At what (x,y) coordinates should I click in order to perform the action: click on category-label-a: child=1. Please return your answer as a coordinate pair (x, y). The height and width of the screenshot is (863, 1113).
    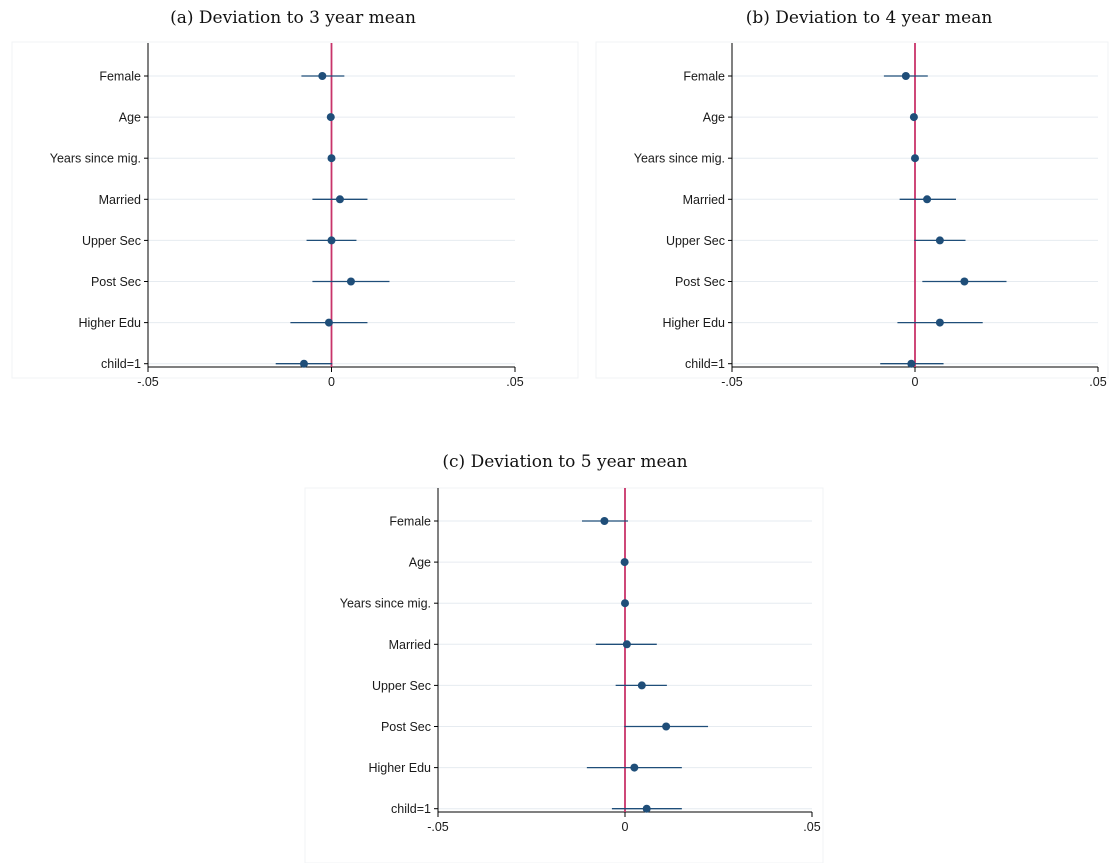
    Looking at the image, I should click on (121, 364).